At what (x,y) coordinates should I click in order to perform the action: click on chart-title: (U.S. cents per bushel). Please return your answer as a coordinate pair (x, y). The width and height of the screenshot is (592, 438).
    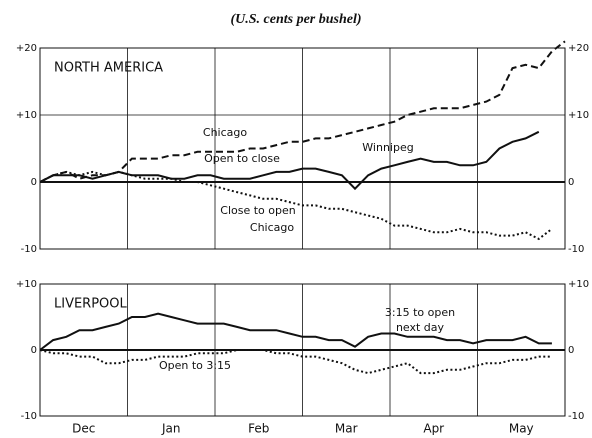
    Looking at the image, I should click on (295, 19).